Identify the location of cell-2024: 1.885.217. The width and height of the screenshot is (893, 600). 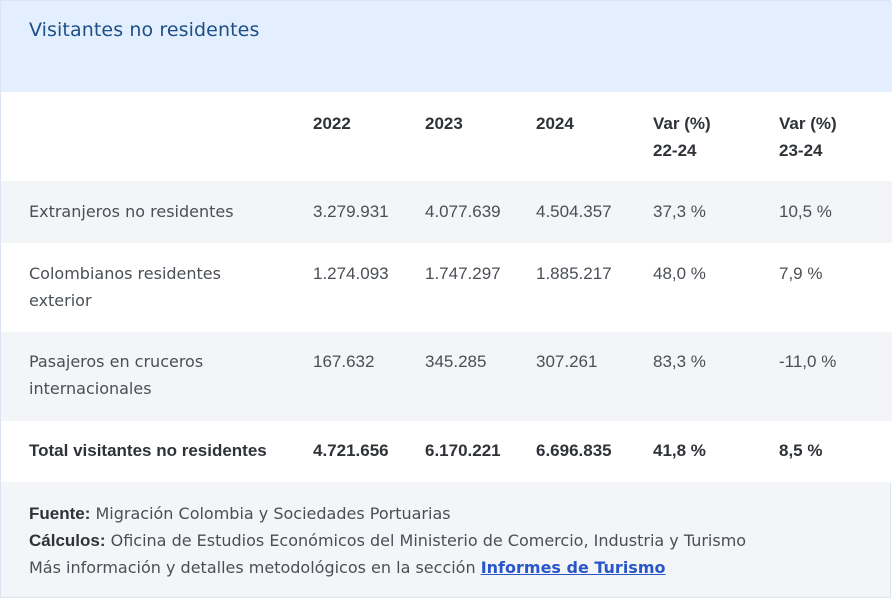
(574, 273).